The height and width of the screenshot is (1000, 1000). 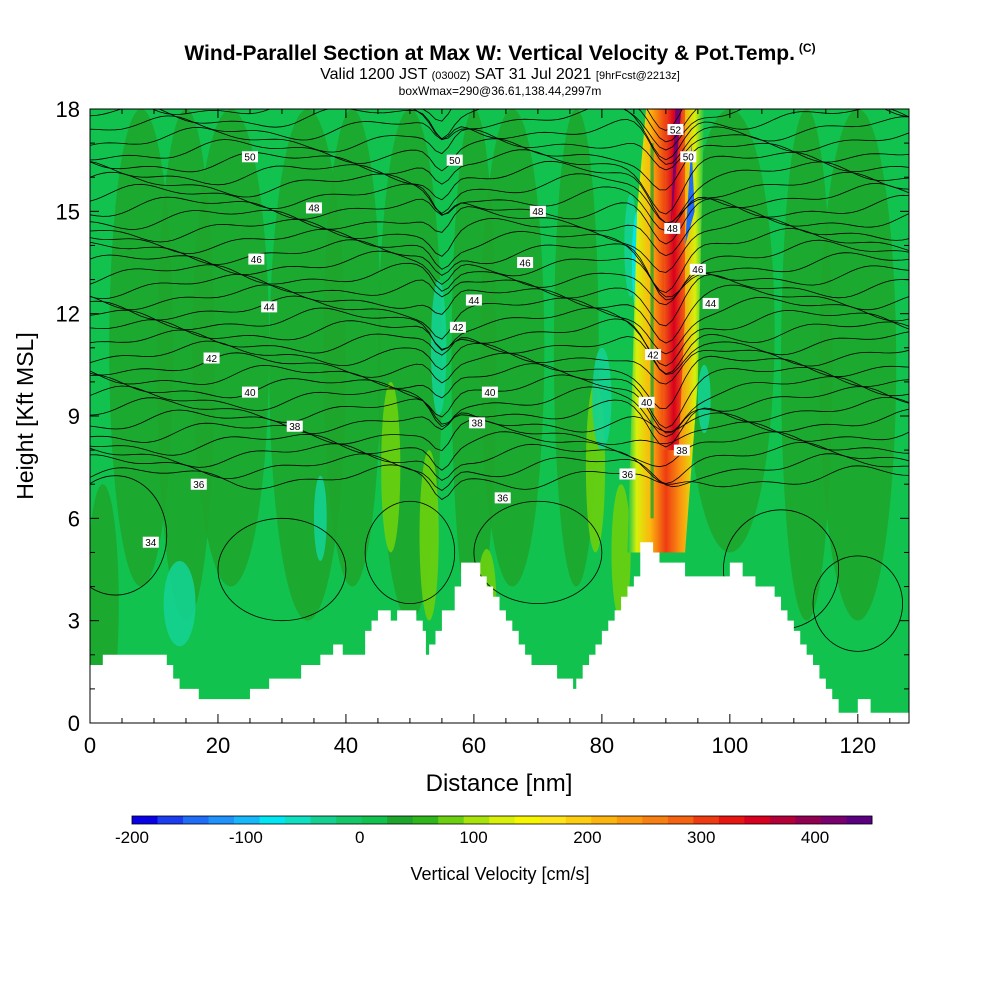 What do you see at coordinates (74, 416) in the screenshot?
I see `y-tick-label: 9` at bounding box center [74, 416].